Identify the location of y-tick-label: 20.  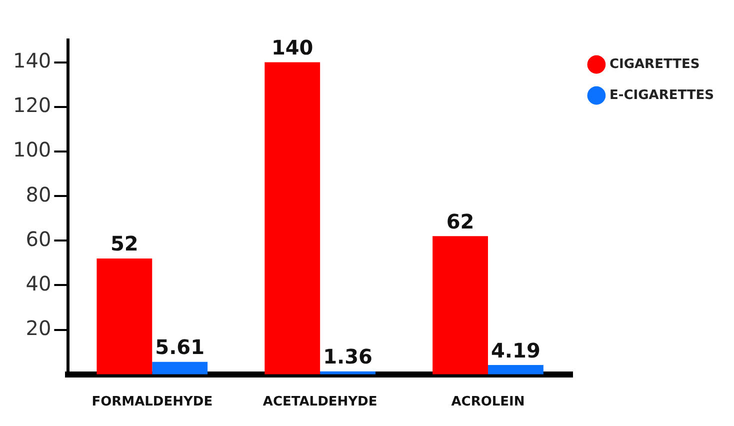
(39, 328).